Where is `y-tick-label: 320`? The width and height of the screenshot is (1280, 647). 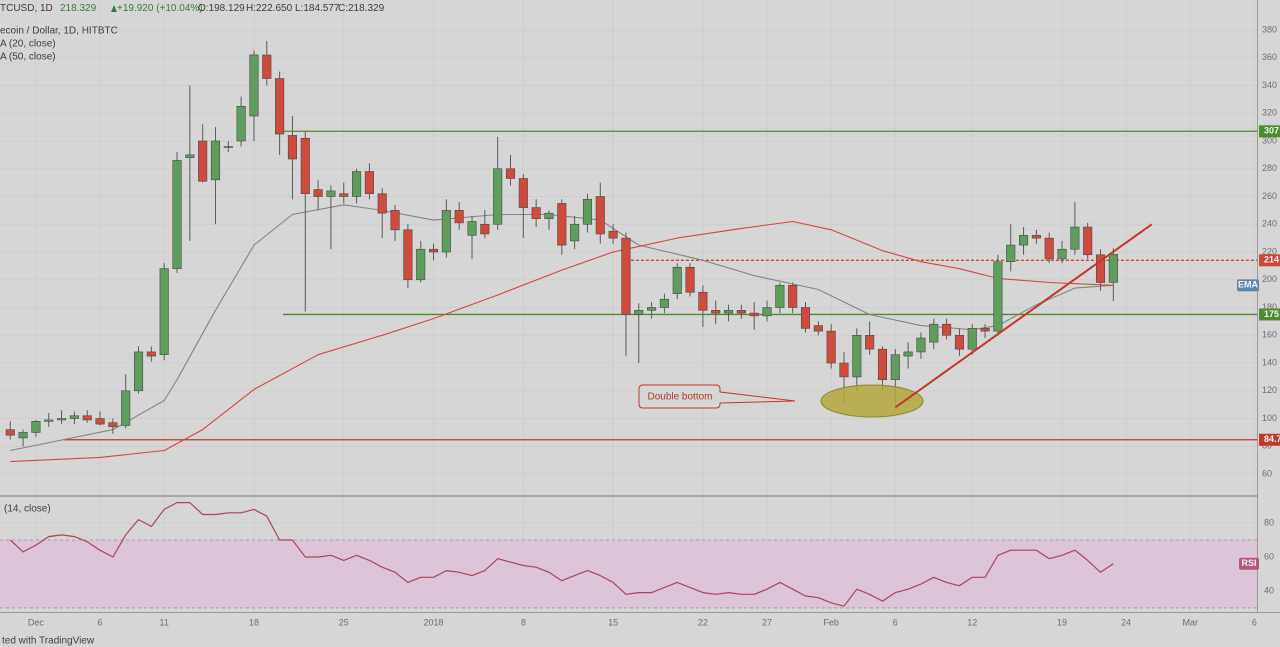
y-tick-label: 320 is located at coordinates (1269, 113).